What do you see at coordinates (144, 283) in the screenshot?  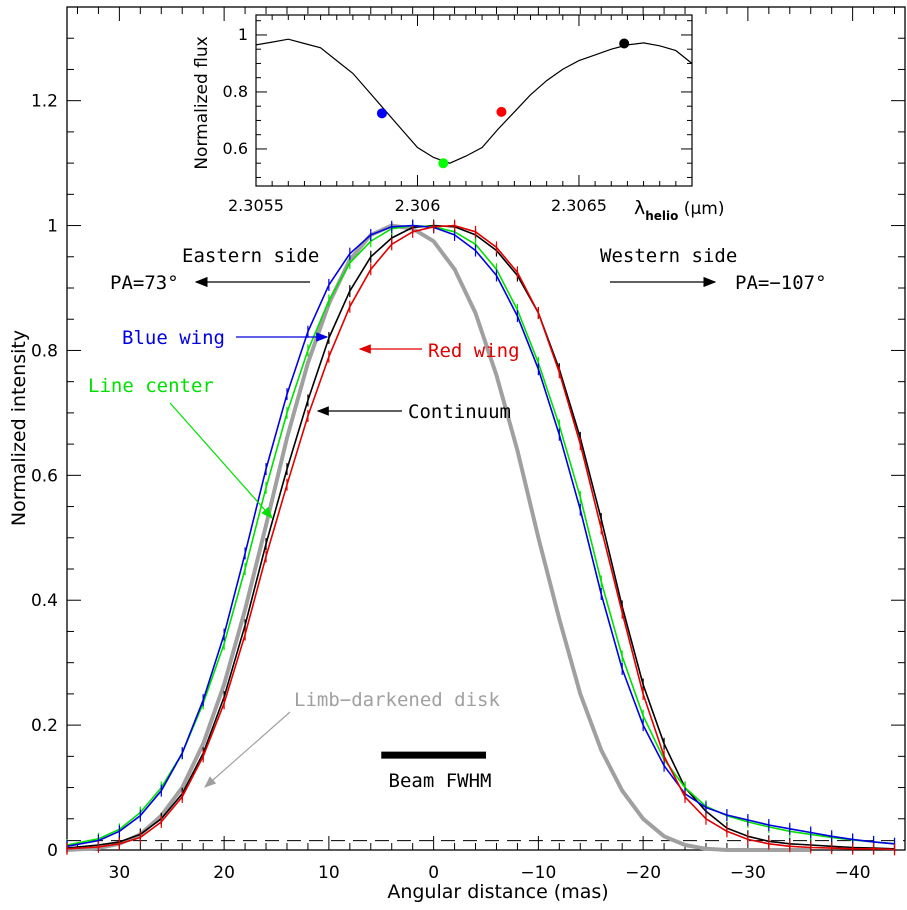 I see `pa-east-label: PA=73°` at bounding box center [144, 283].